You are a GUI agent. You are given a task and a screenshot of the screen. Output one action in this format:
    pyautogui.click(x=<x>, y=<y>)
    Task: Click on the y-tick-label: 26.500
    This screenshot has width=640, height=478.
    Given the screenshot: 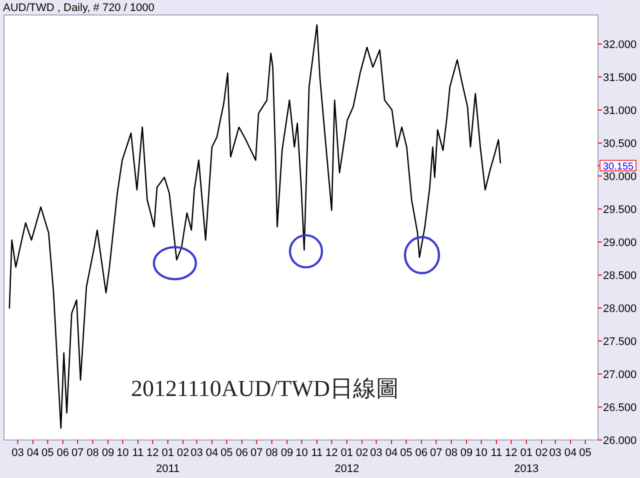 What is the action you would take?
    pyautogui.click(x=620, y=408)
    